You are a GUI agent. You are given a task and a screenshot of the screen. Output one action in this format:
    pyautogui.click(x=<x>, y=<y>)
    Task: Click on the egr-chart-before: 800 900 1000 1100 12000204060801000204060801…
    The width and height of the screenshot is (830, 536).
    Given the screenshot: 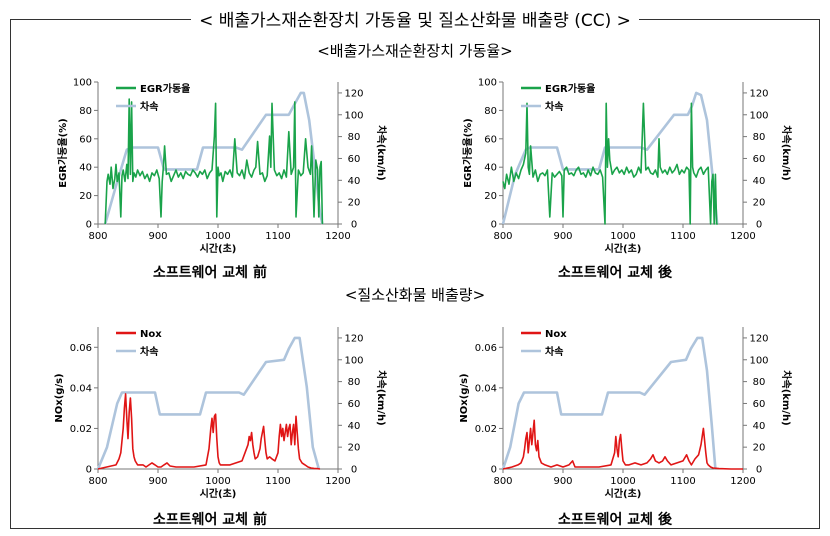 What is the action you would take?
    pyautogui.click(x=222, y=167)
    